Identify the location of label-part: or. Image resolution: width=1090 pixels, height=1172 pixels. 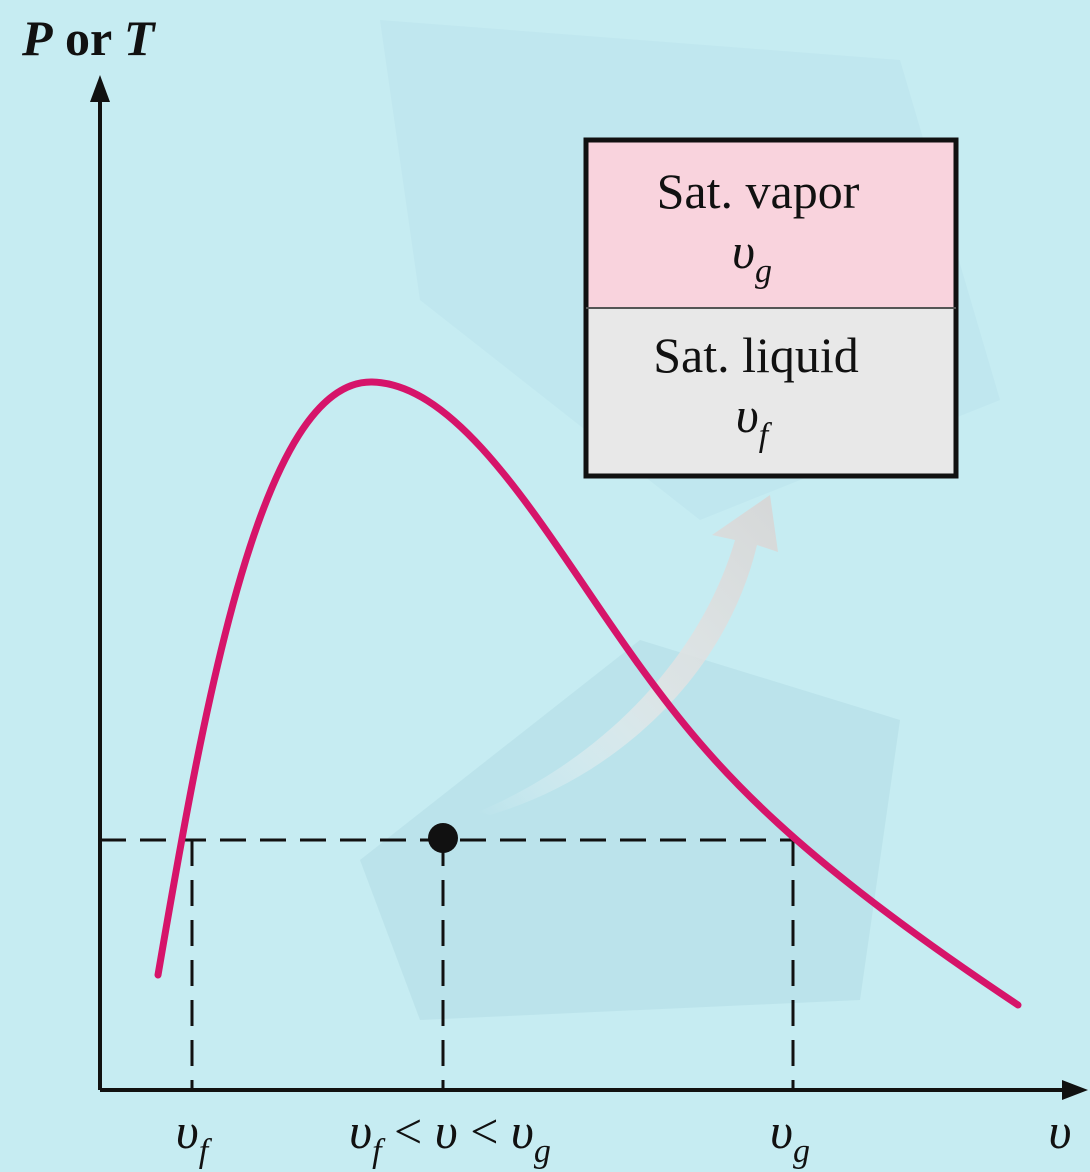
(88, 38).